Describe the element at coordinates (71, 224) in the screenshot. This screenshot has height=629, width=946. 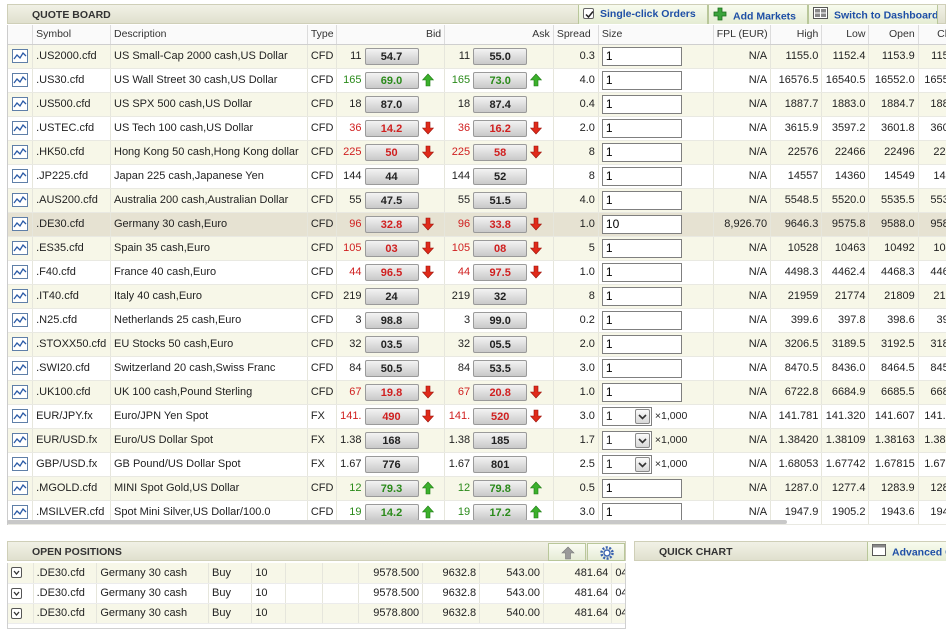
I see `symbol-cell: .DE30.cfd` at that location.